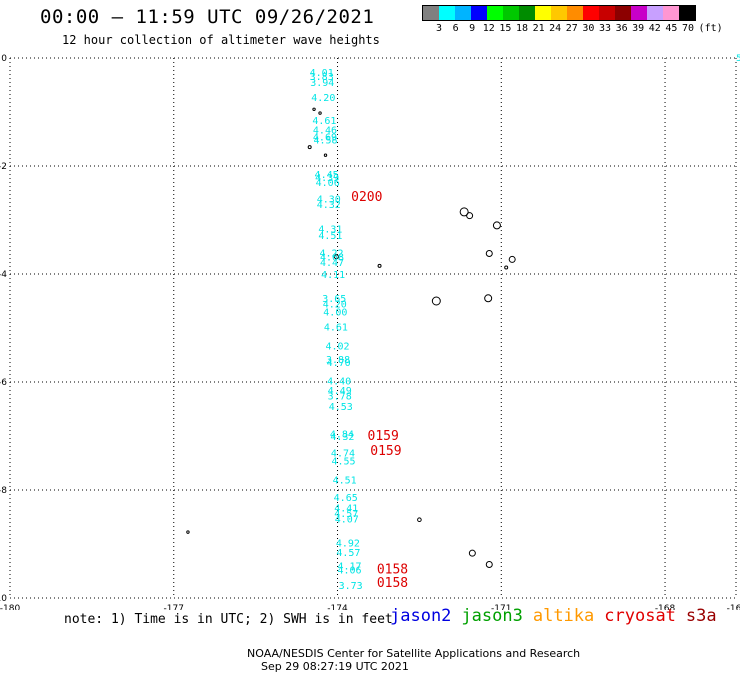 The height and width of the screenshot is (673, 740). What do you see at coordinates (339, 363) in the screenshot?
I see `wave-height-label: 4.70` at bounding box center [339, 363].